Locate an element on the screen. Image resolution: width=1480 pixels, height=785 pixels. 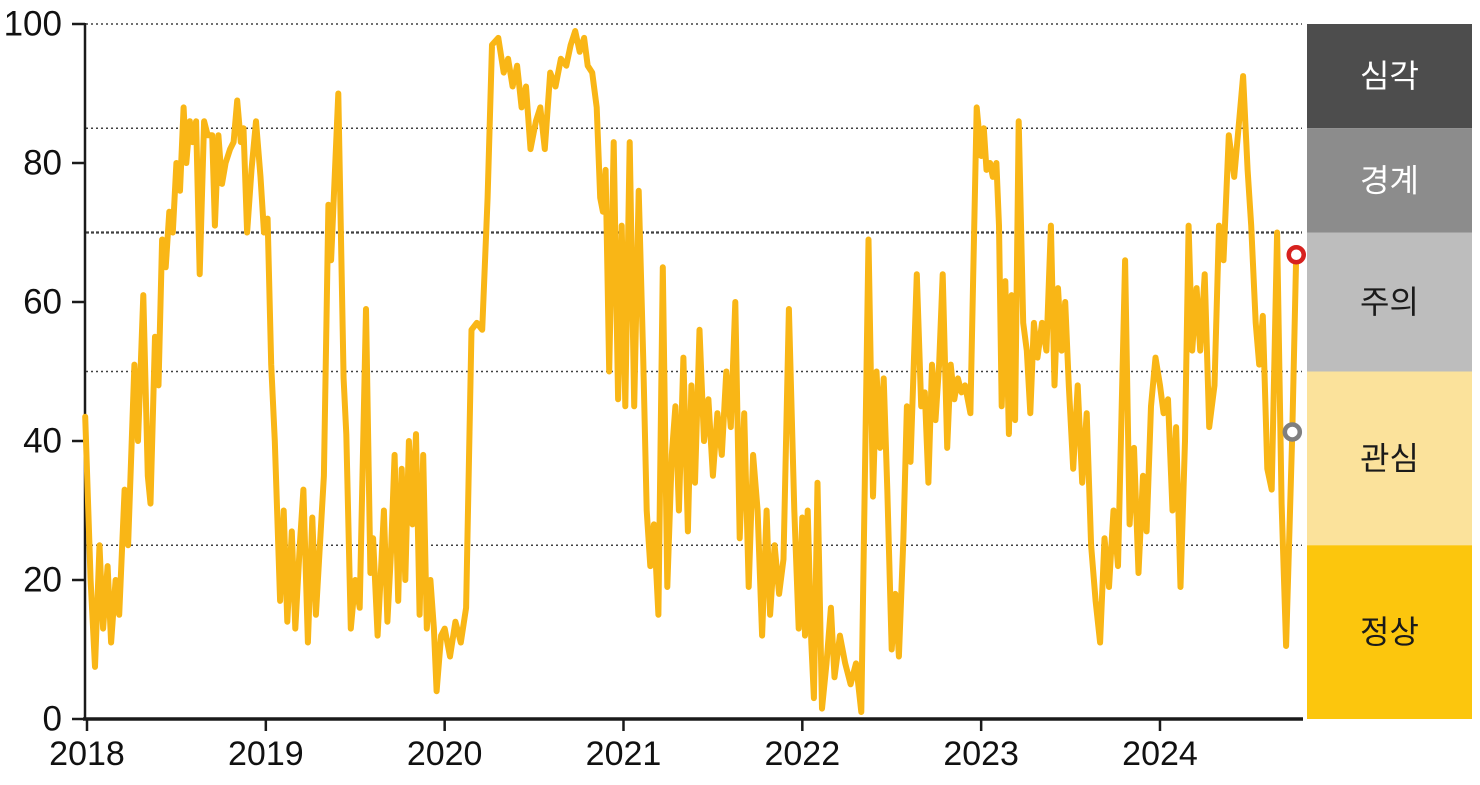
x-tick-label: 2021 is located at coordinates (624, 754).